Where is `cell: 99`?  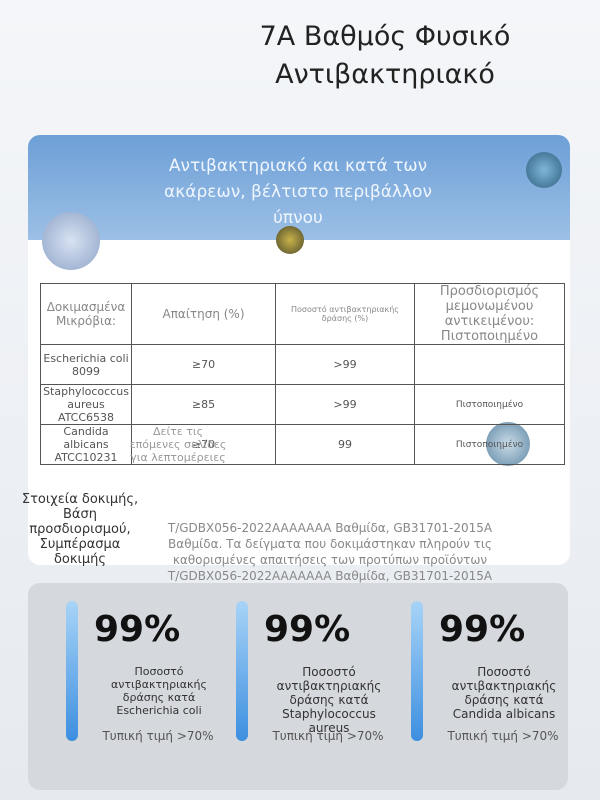
cell: 99 is located at coordinates (345, 444).